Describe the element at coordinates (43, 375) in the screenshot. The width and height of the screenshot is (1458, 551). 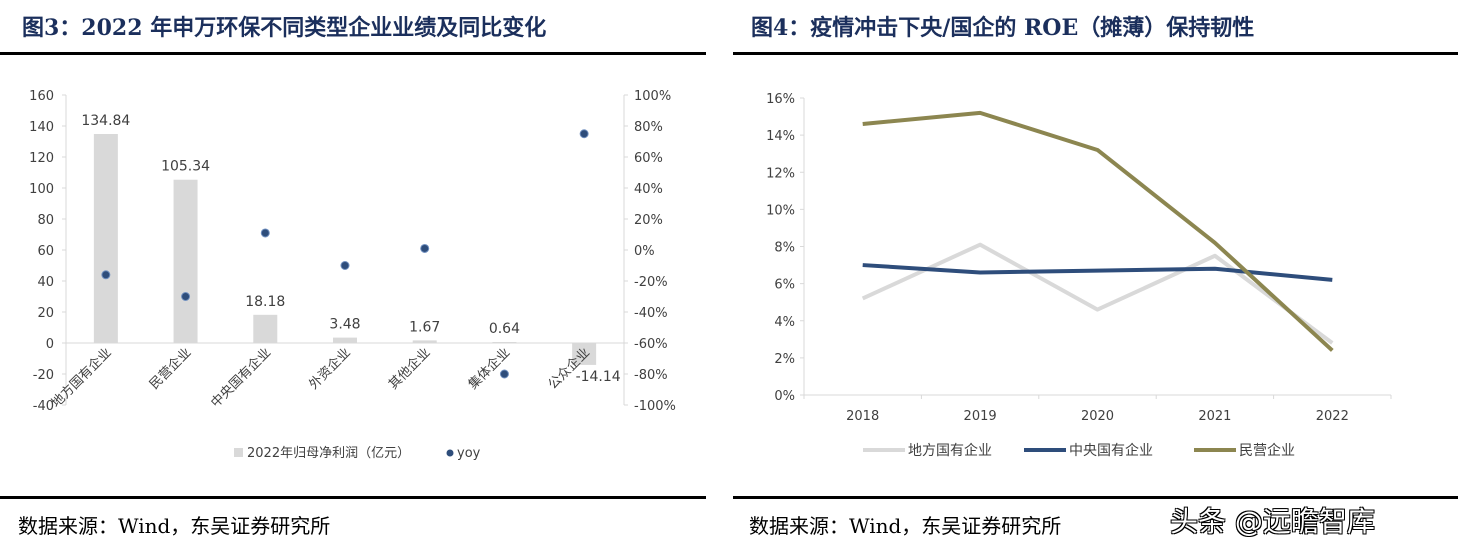
I see `left-y-tick-label: -20` at that location.